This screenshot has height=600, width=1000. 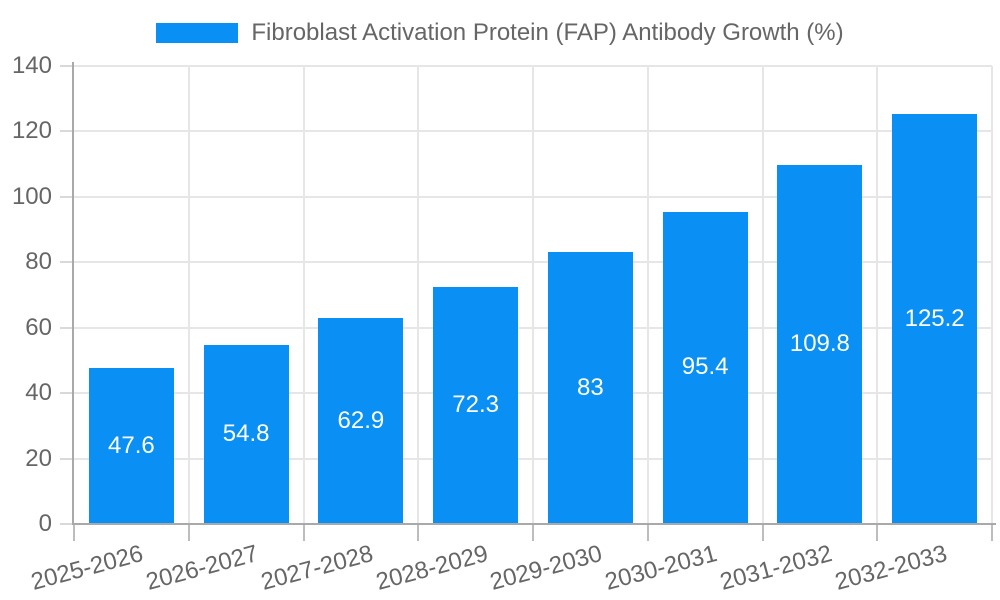 I want to click on bar: 54.8, so click(x=246, y=433).